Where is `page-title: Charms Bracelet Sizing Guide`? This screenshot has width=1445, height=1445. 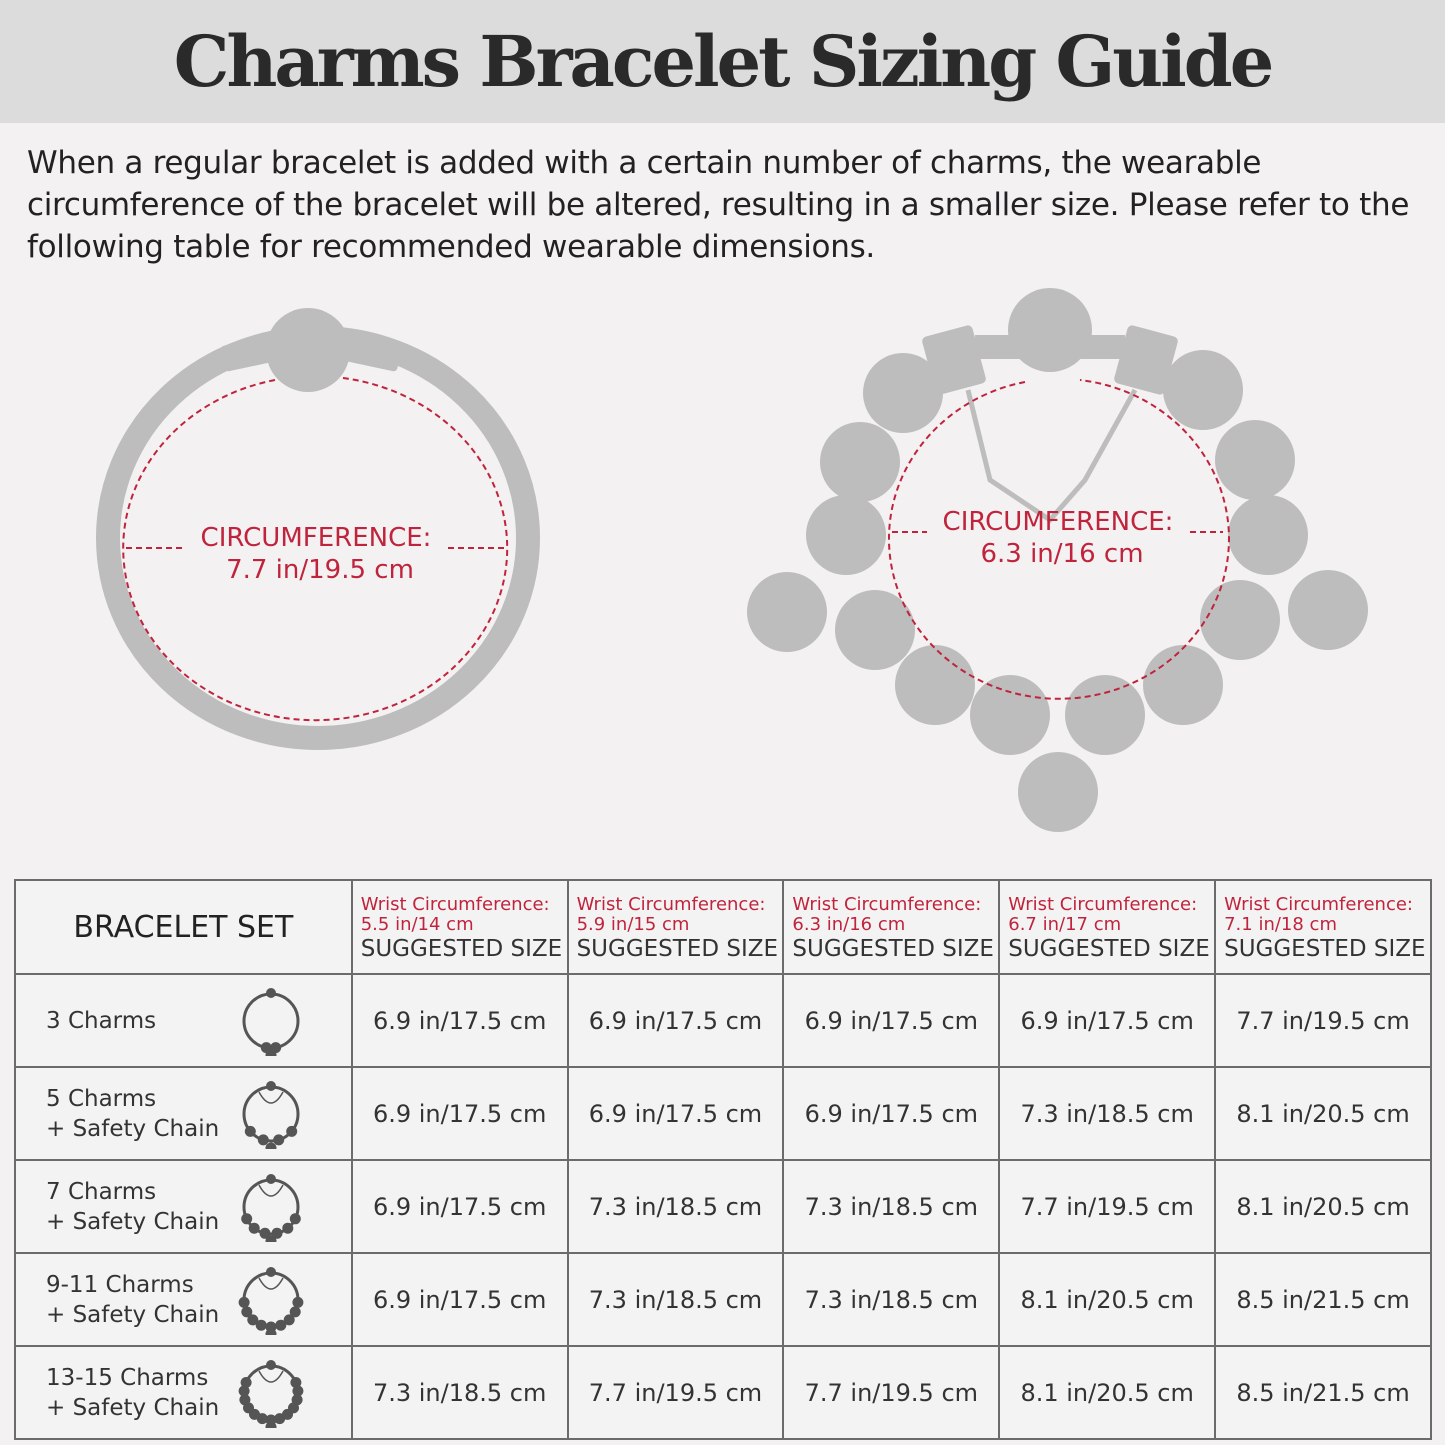 page-title: Charms Bracelet Sizing Guide is located at coordinates (724, 61).